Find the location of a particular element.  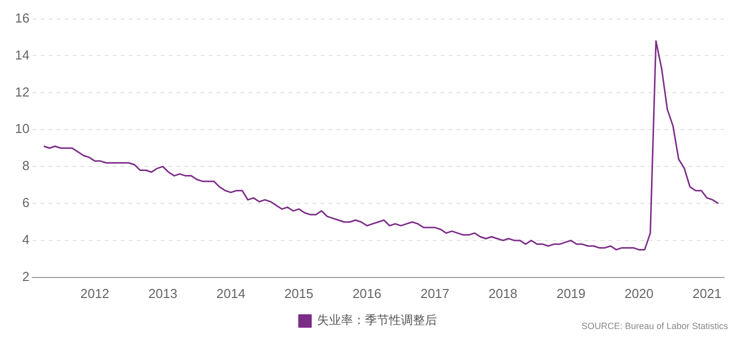

x-tick-label: 2017 is located at coordinates (435, 293).